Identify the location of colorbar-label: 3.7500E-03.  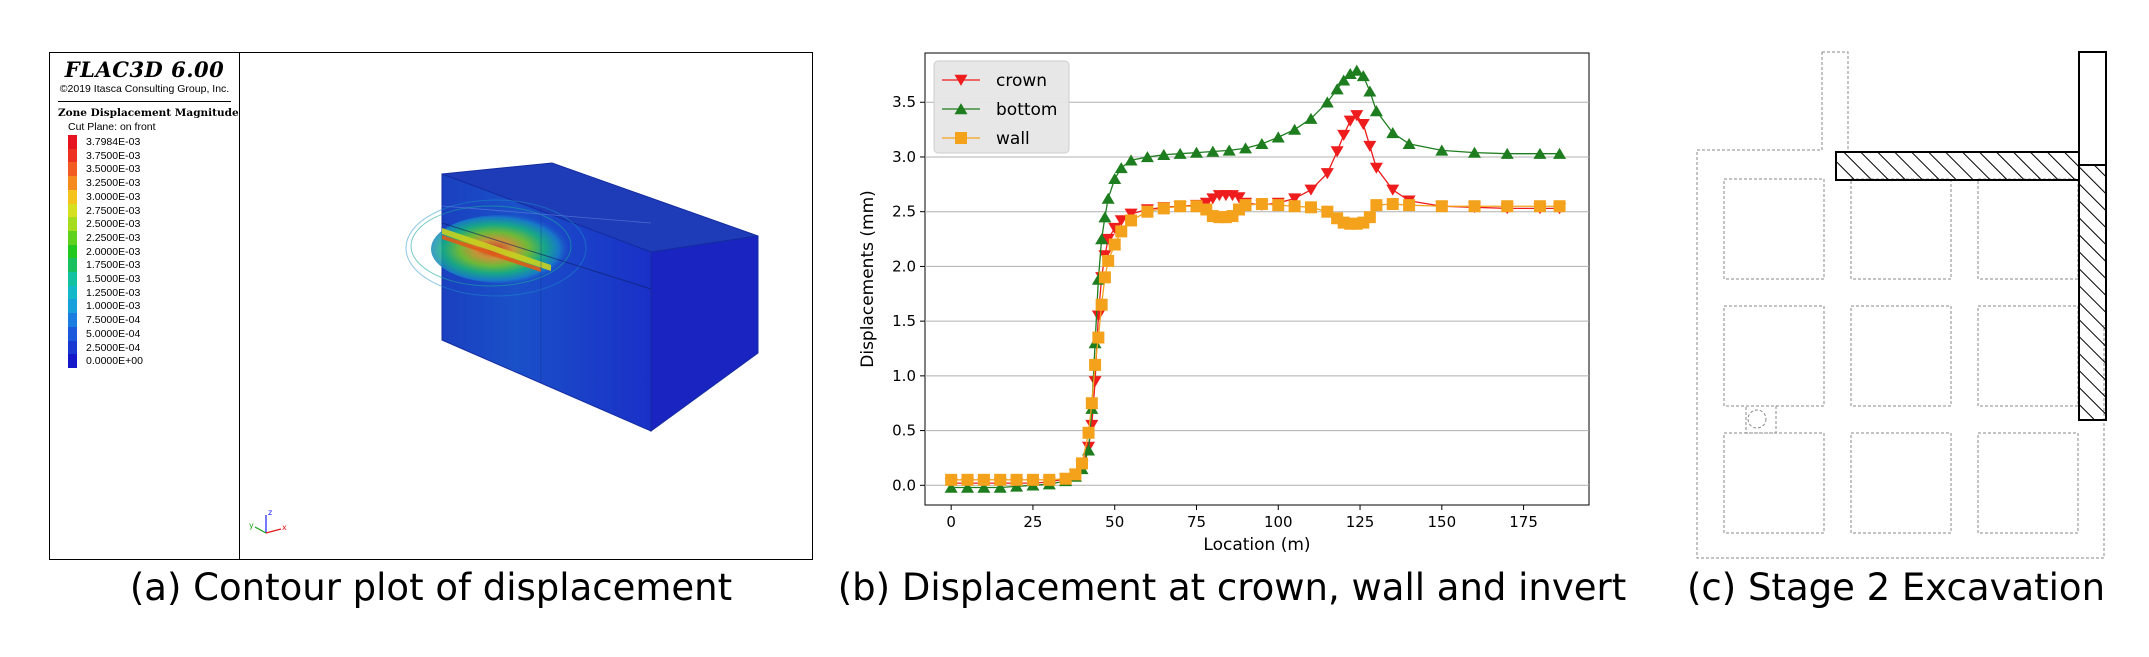
(113, 155).